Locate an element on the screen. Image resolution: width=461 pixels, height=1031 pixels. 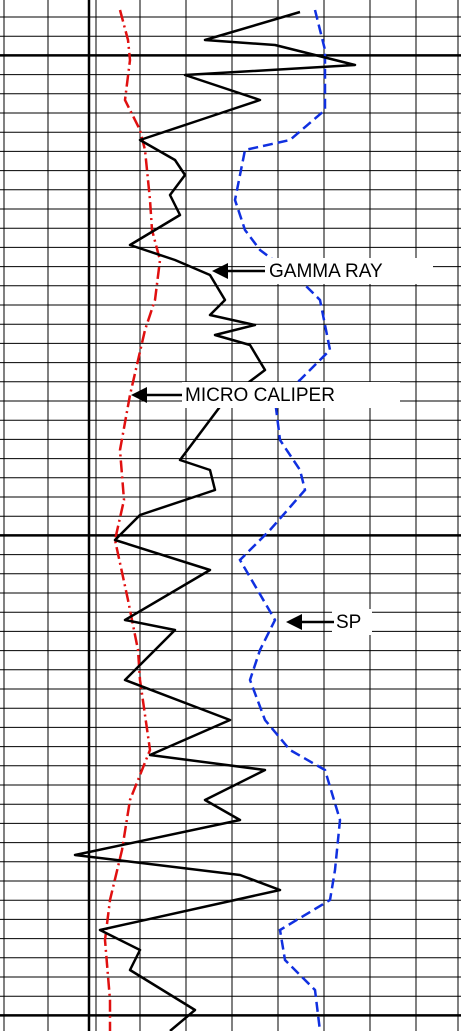
callout-label: GAMMA RAY is located at coordinates (326, 271).